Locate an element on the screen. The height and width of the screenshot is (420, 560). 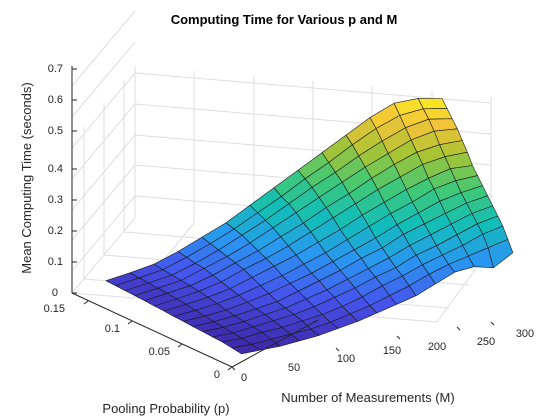
x-axis-line is located at coordinates (275, 343).